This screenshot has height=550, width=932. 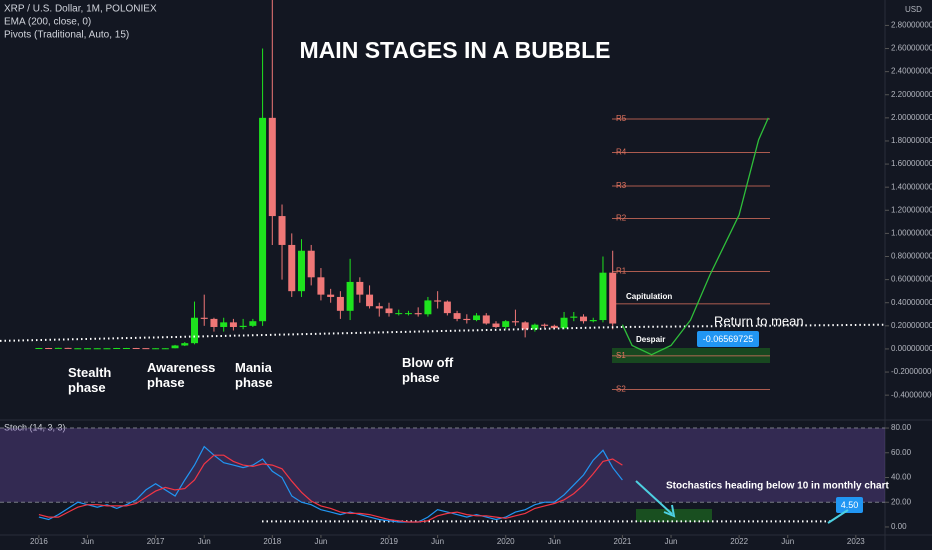 What do you see at coordinates (911, 302) in the screenshot?
I see `y-tick-label: 0.40000000` at bounding box center [911, 302].